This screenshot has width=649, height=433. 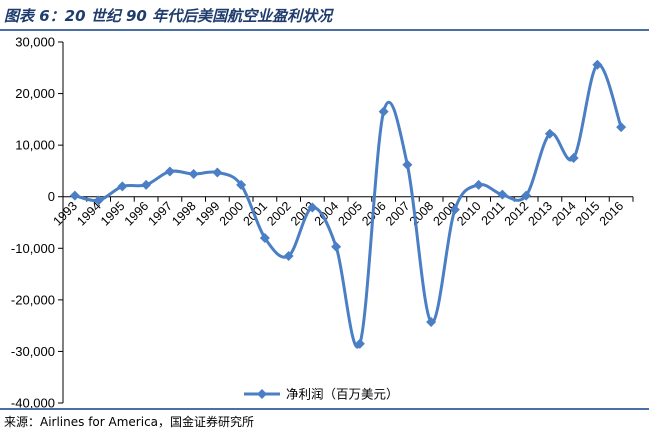 I want to click on y-tick-label: -30,000, so click(x=33, y=351).